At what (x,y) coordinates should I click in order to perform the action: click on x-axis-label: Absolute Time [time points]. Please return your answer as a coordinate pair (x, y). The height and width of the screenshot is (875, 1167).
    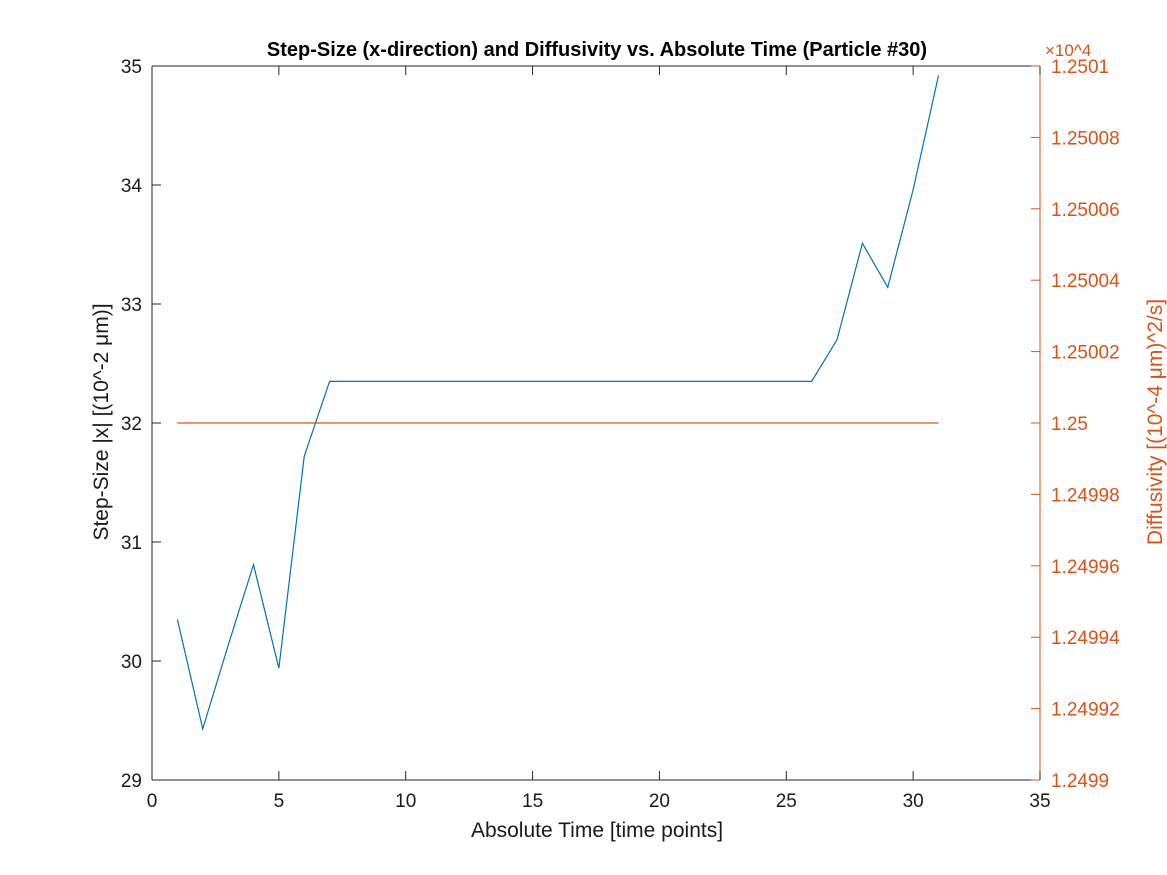
    Looking at the image, I should click on (597, 830).